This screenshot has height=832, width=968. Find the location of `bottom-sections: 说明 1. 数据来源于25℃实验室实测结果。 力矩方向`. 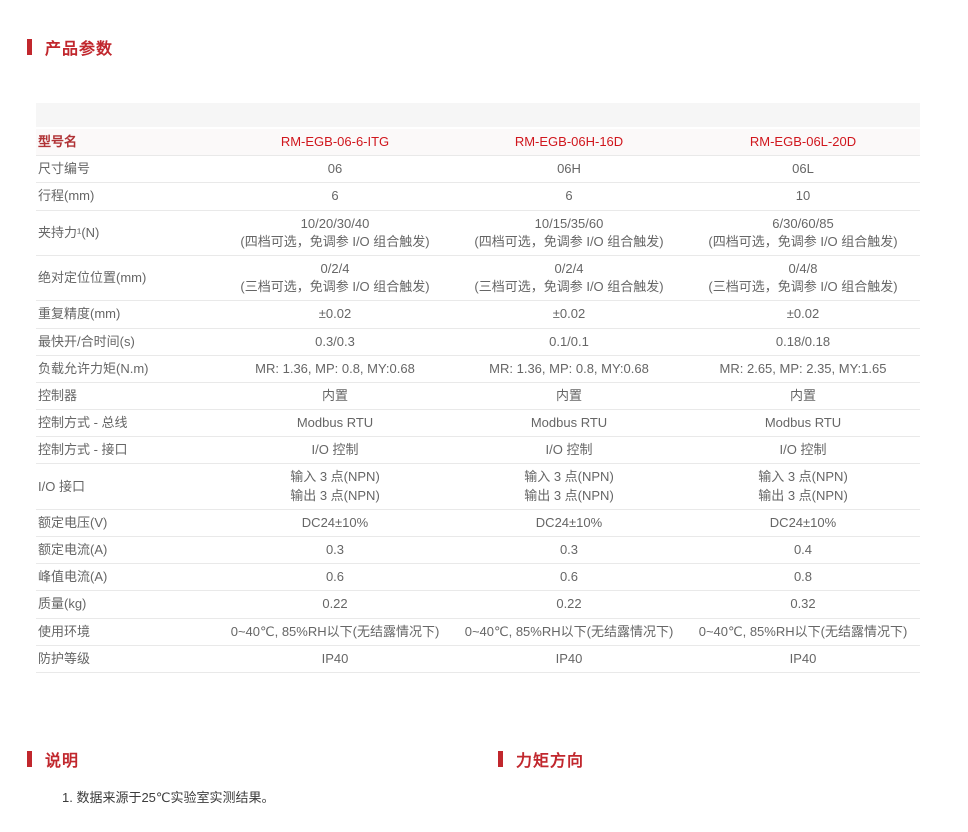

bottom-sections: 说明 1. 数据来源于25℃实验室实测结果。 力矩方向 is located at coordinates (484, 776).